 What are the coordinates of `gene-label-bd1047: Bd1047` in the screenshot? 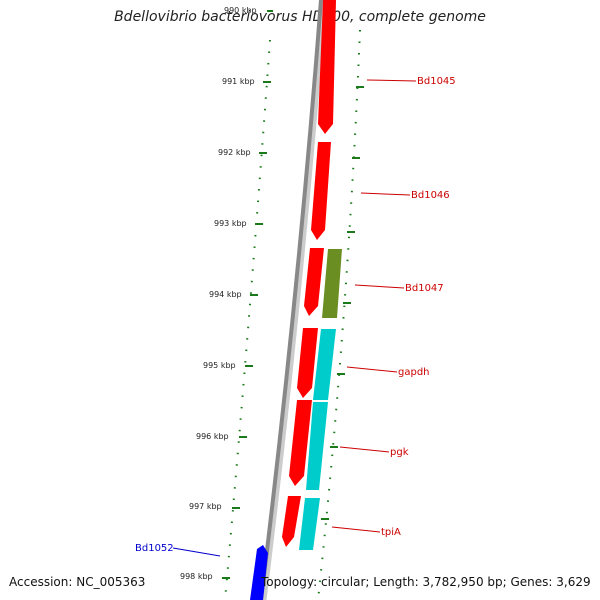 It's located at (424, 288).